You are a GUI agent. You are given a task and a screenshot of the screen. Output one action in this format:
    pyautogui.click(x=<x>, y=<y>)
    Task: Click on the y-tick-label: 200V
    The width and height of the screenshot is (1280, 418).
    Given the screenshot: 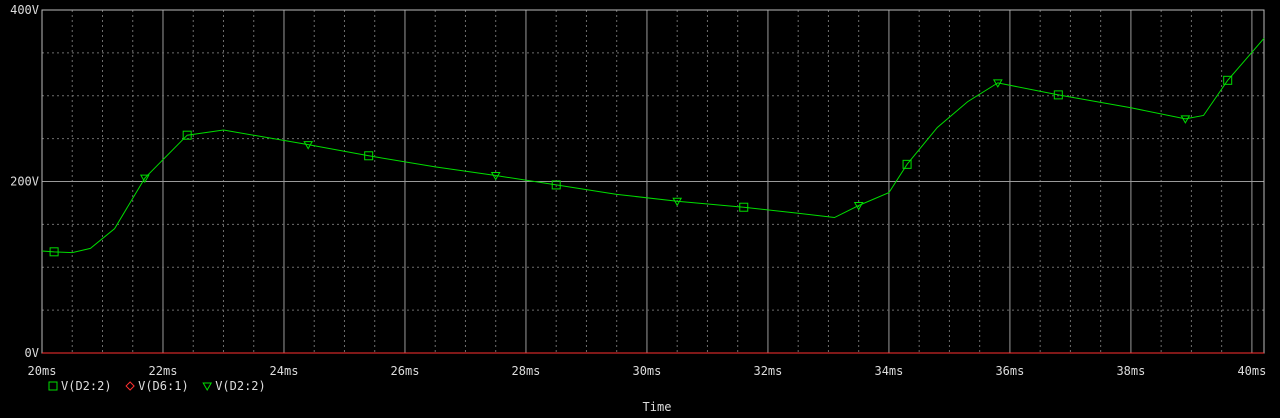 What is the action you would take?
    pyautogui.click(x=24, y=182)
    